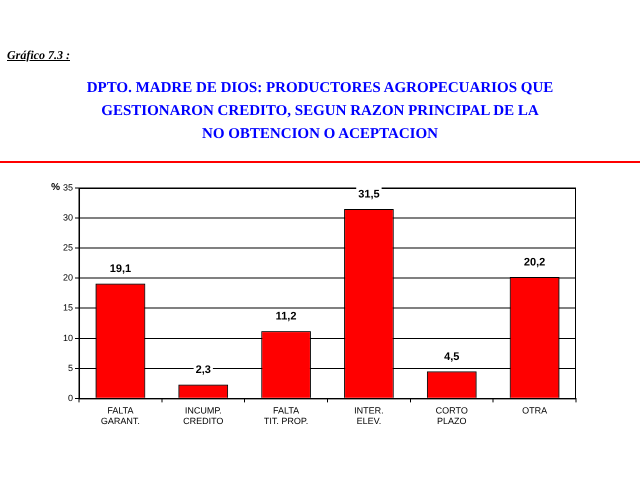  I want to click on x-tick-label: FALTA TIT. PROP., so click(286, 415).